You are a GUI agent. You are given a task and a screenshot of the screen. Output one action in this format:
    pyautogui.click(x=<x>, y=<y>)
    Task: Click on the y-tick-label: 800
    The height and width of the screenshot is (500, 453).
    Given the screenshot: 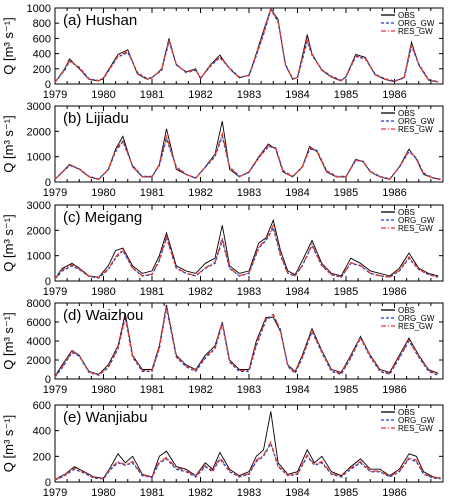 What is the action you would take?
    pyautogui.click(x=42, y=24)
    